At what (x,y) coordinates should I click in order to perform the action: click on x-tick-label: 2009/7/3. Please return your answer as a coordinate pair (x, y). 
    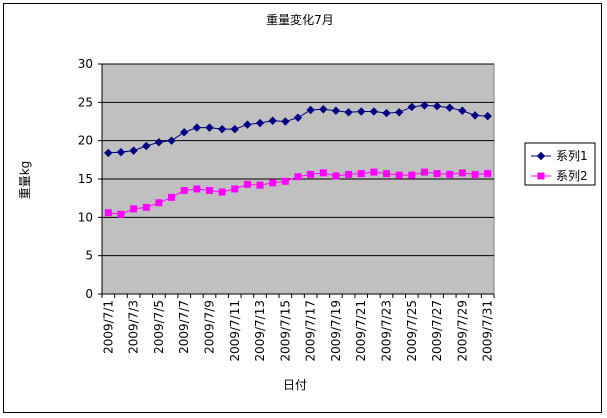
    Looking at the image, I should click on (134, 327).